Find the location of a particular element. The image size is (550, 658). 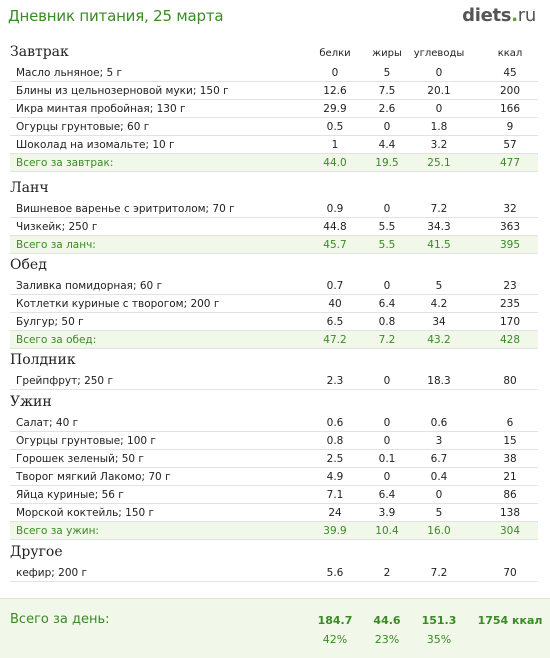

food-name: Вишневое варенье с эритритолом; 70 г is located at coordinates (125, 209).